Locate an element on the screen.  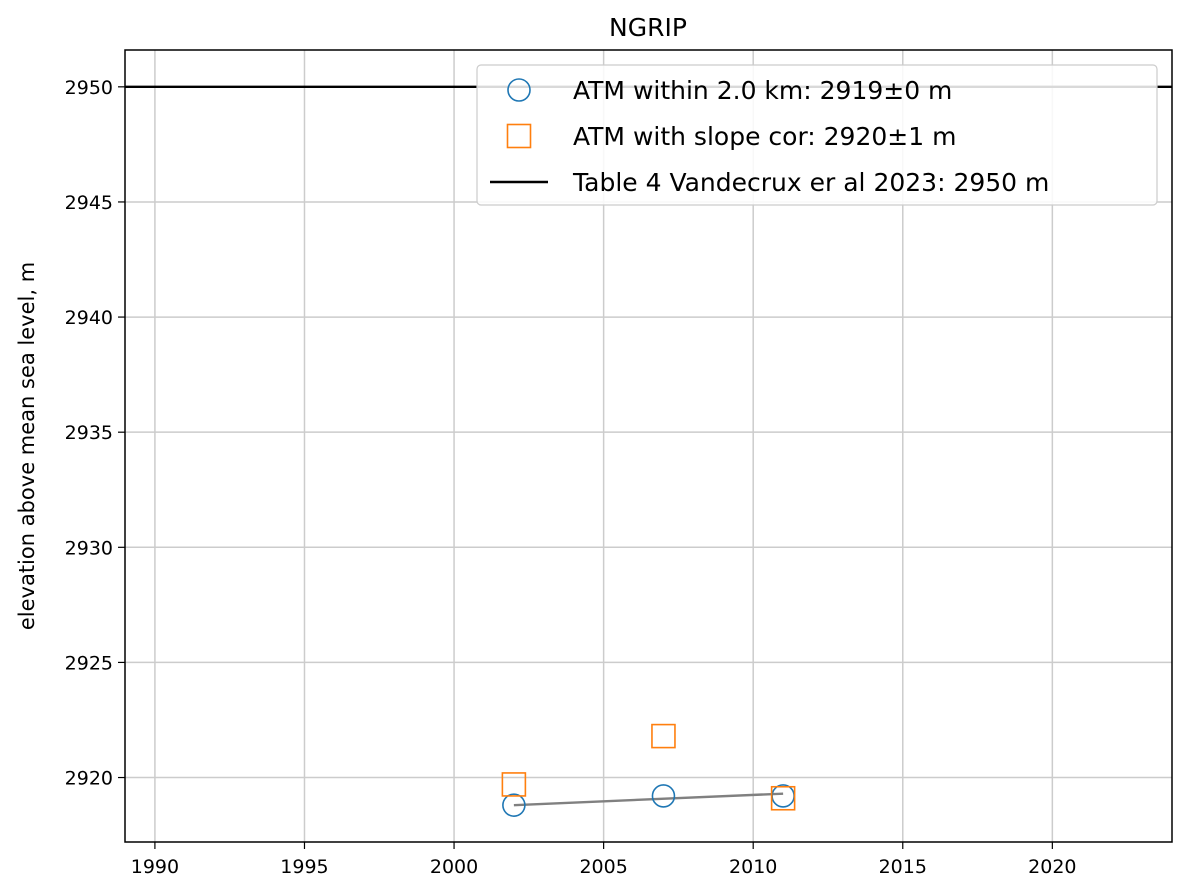
legend-square-handle is located at coordinates (519, 136).